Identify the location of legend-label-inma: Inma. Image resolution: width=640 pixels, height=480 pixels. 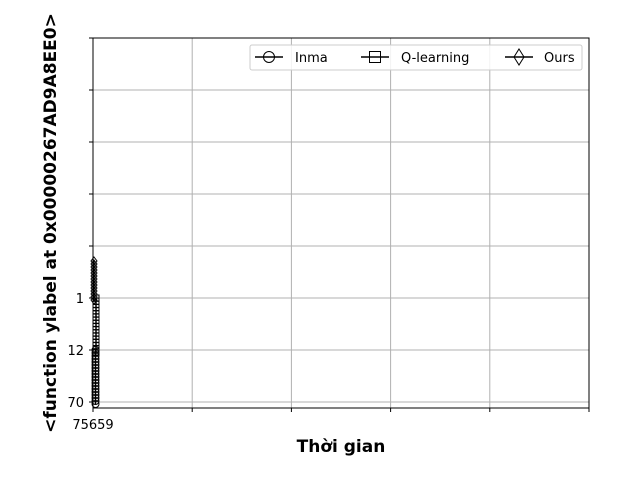
(311, 58).